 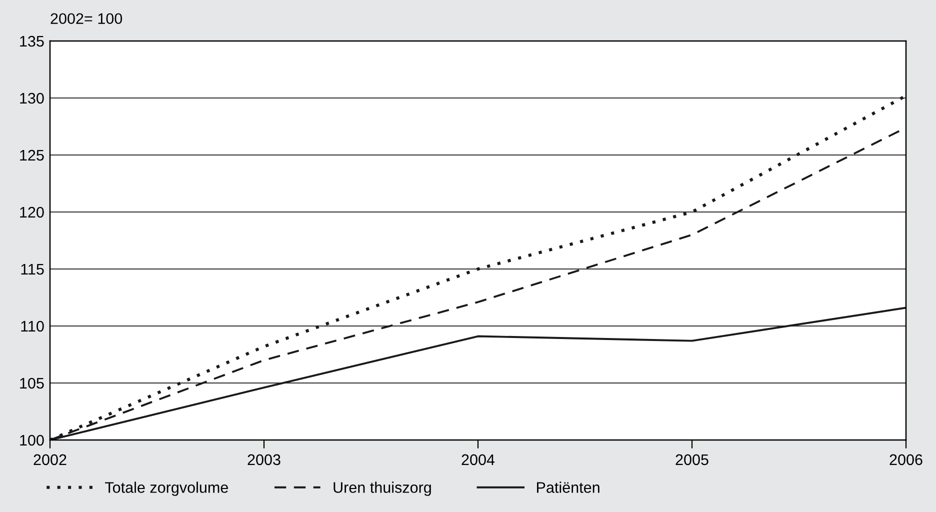 I want to click on legend-label: Patiënten, so click(x=568, y=487).